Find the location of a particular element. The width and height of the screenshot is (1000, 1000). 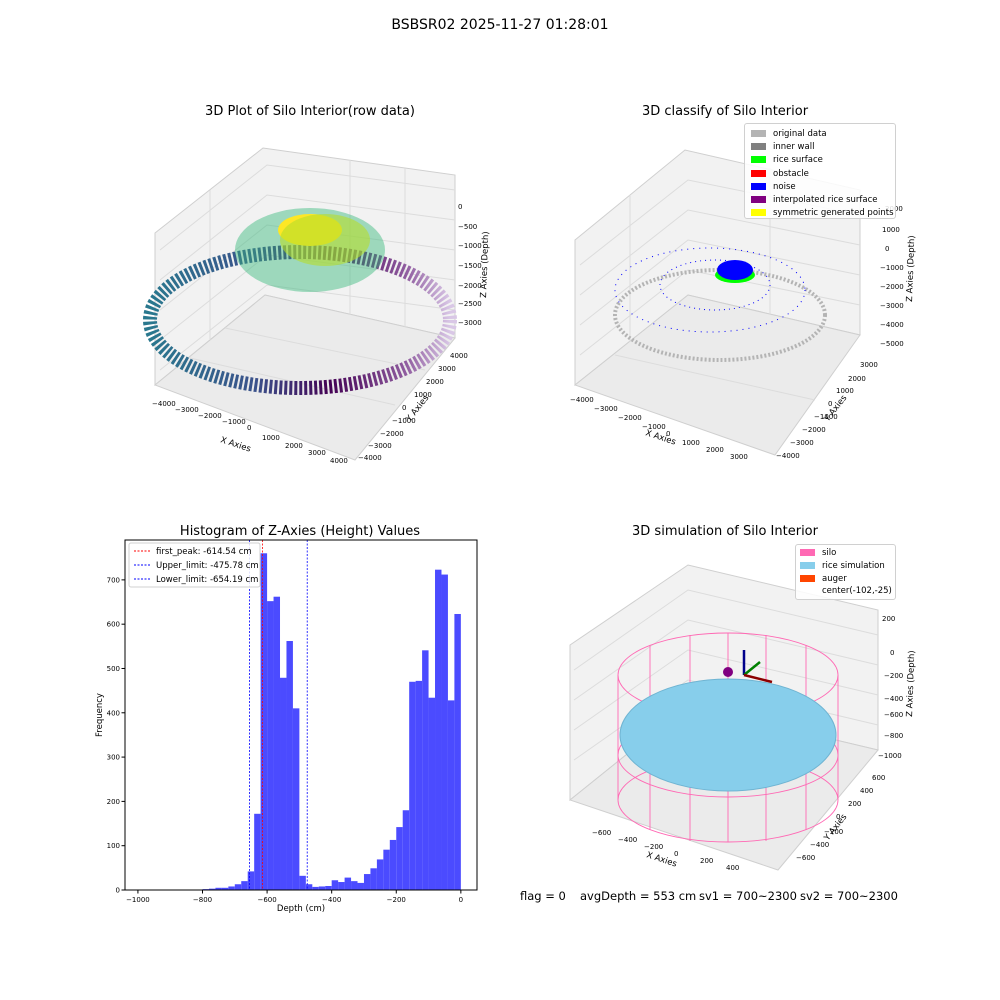

classify-noise-cluster is located at coordinates (735, 270).